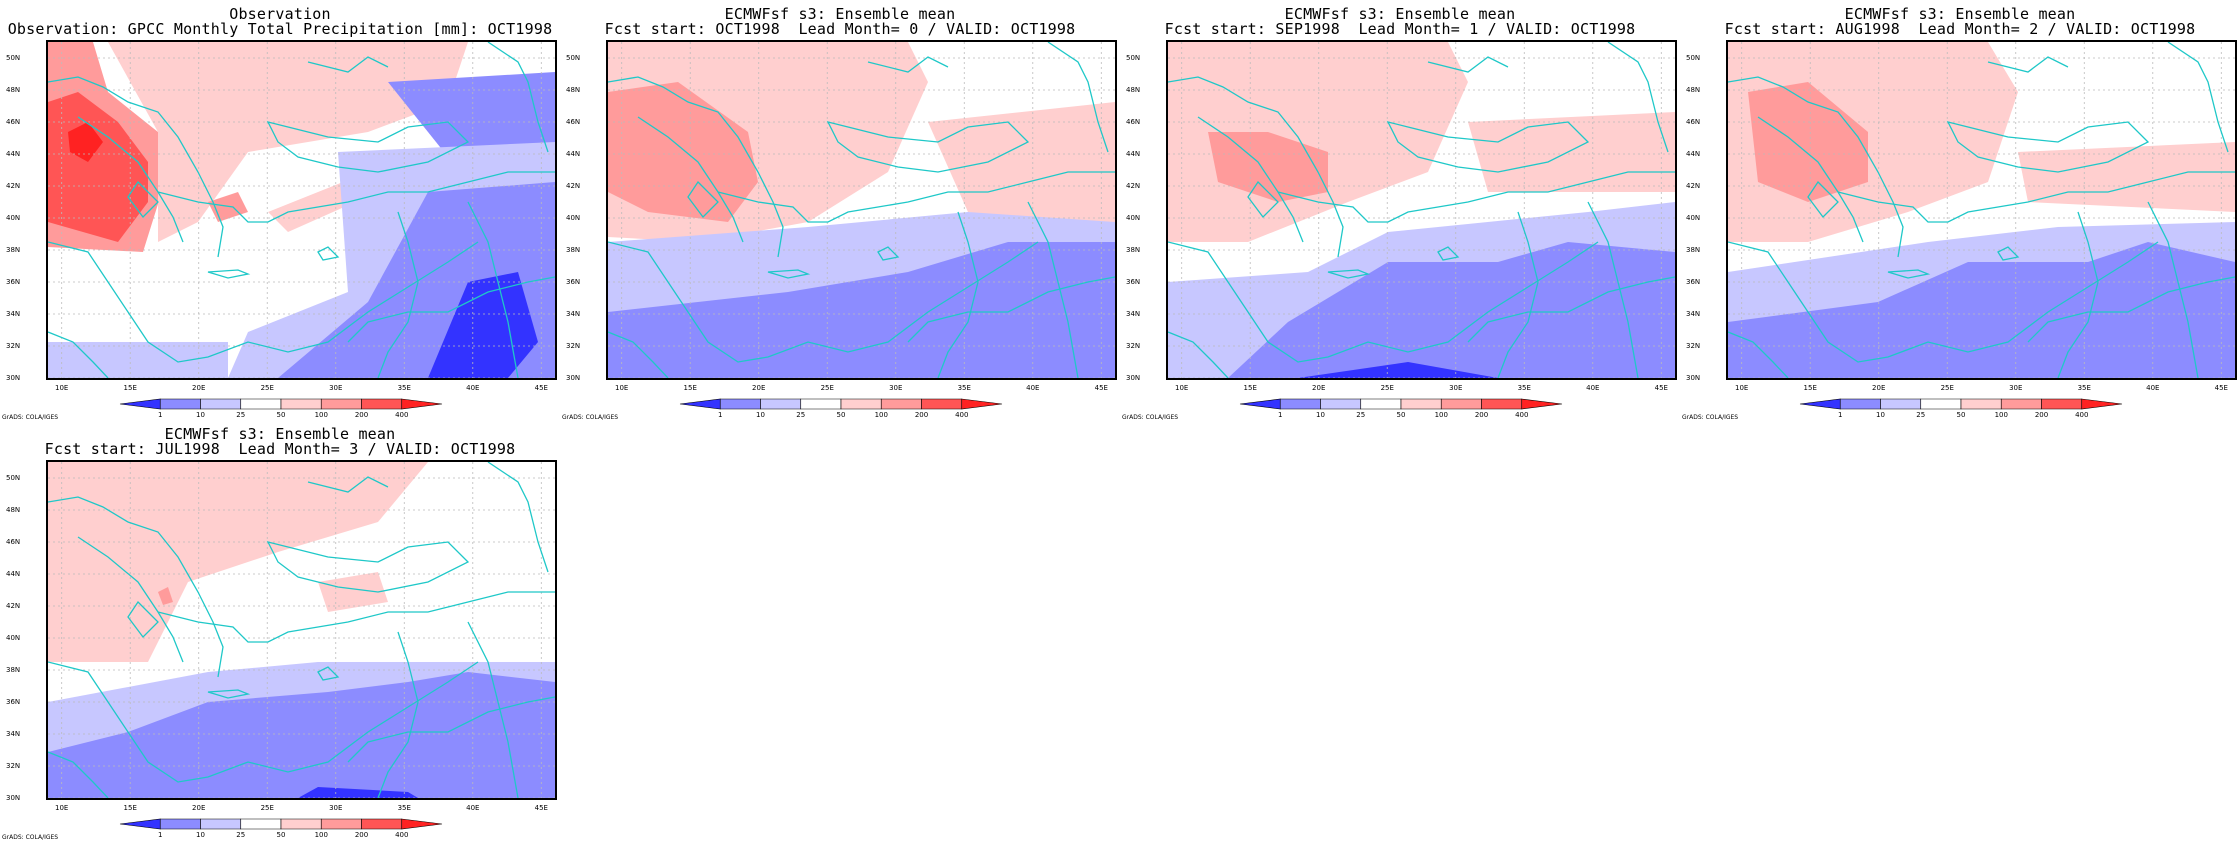 The height and width of the screenshot is (841, 2240). What do you see at coordinates (267, 808) in the screenshot?
I see `lon-tick-label: 25E` at bounding box center [267, 808].